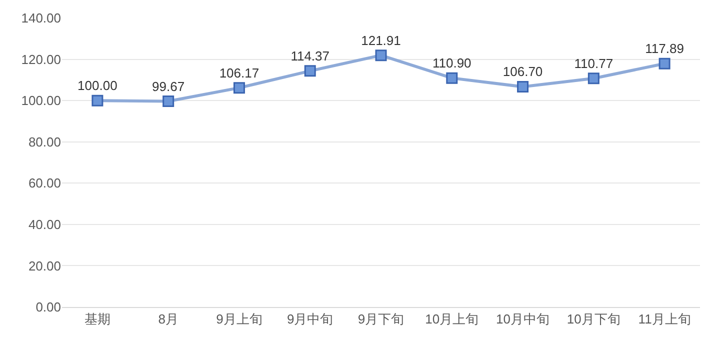 Image resolution: width=720 pixels, height=343 pixels. I want to click on x-tick-label: 9月上旬, so click(239, 319).